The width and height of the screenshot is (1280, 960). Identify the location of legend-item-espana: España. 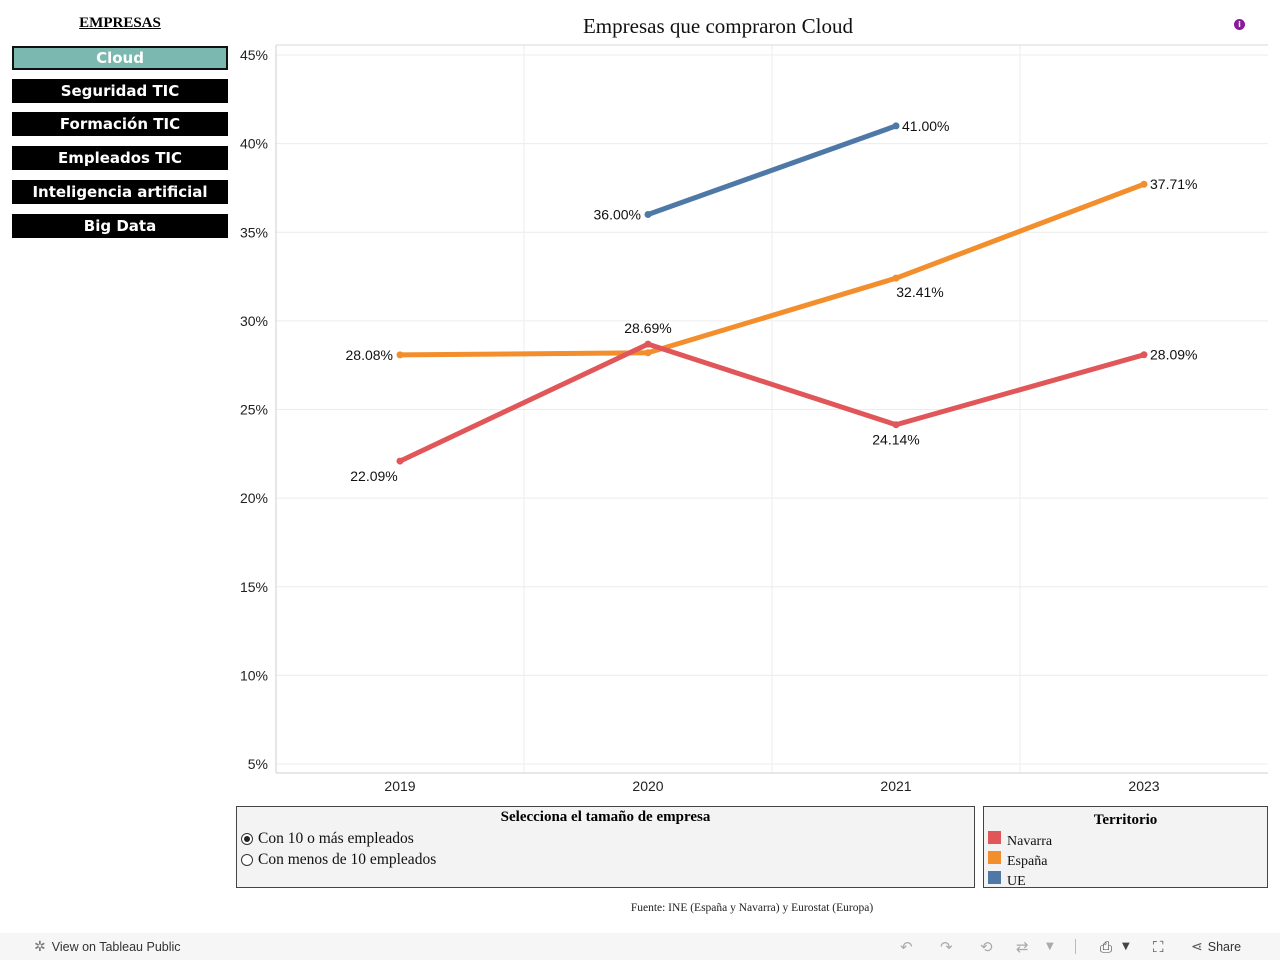
(1018, 860).